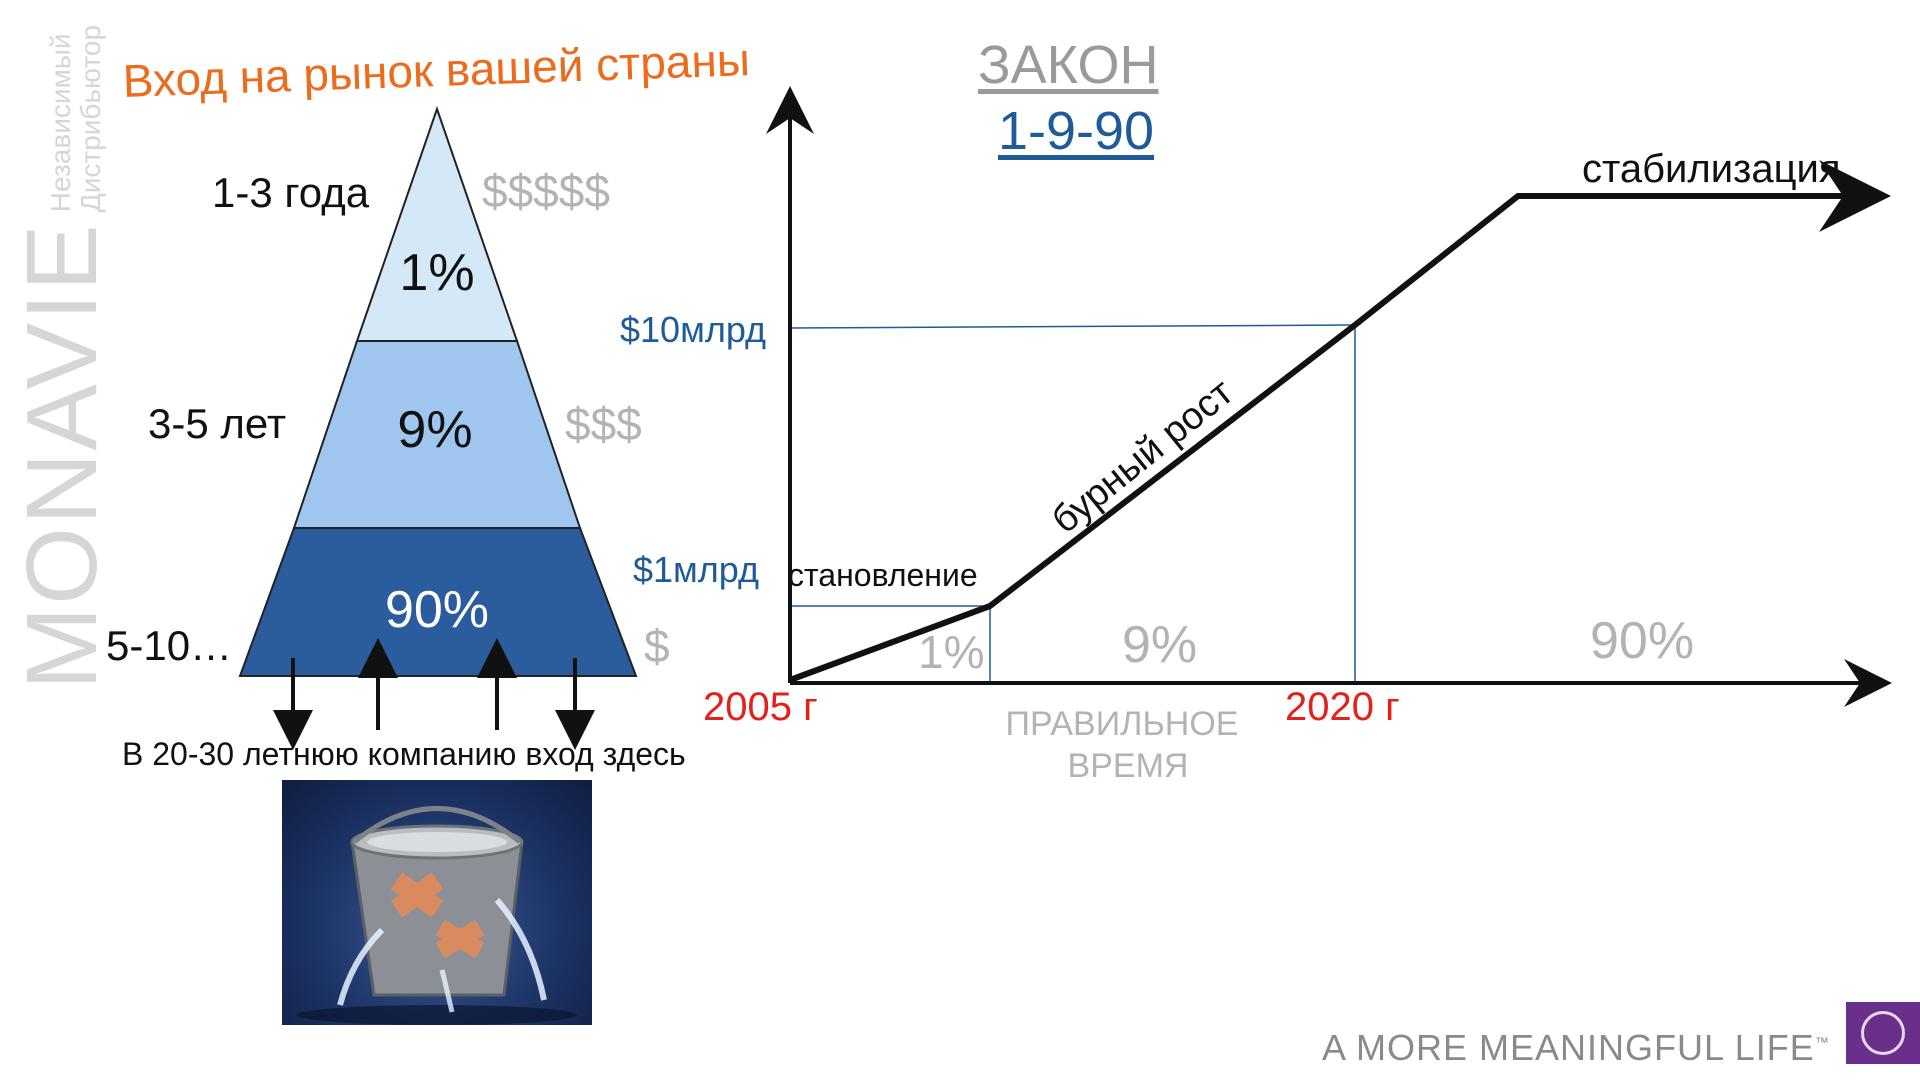  What do you see at coordinates (1822, 1042) in the screenshot?
I see `tagline-trademark: ™` at bounding box center [1822, 1042].